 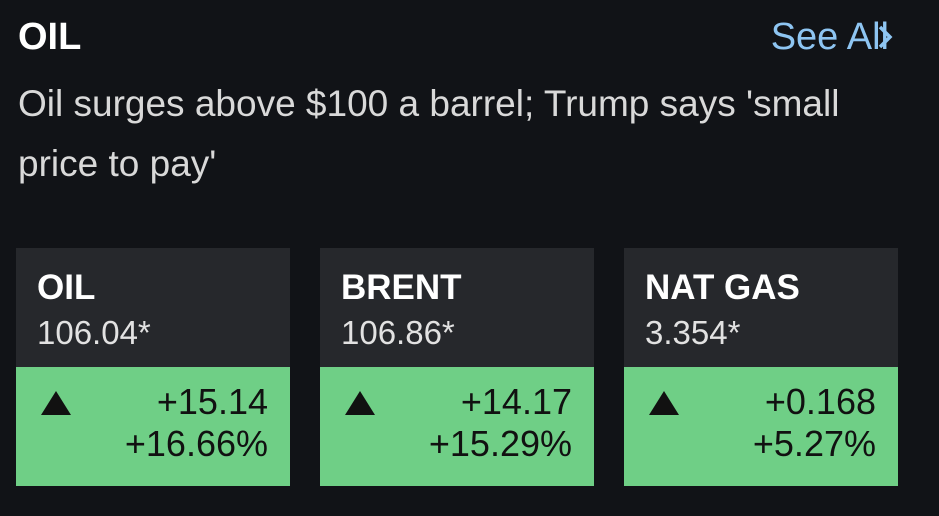 I want to click on percent-change: +15.29%, so click(x=500, y=443).